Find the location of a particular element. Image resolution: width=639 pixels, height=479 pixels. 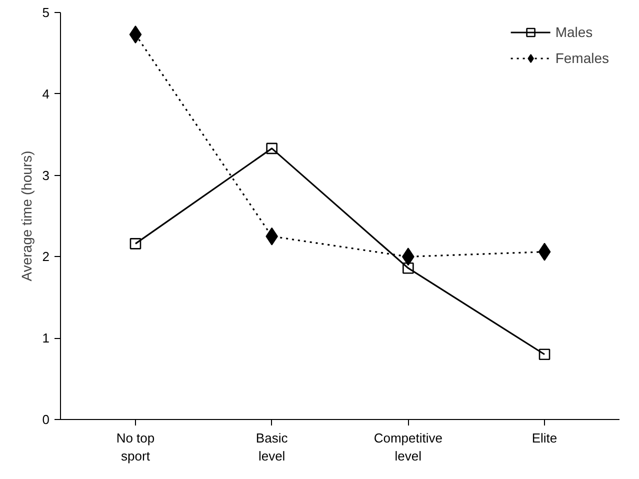

y-axis-title: Average time (hours) is located at coordinates (26, 216).